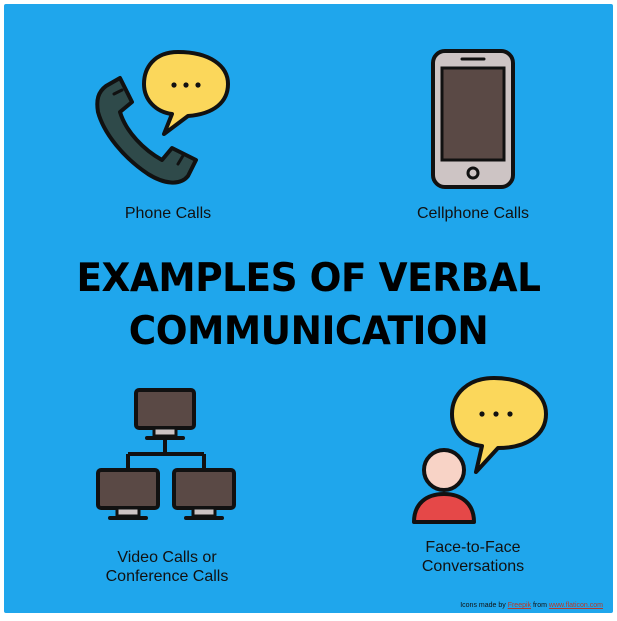 This screenshot has height=621, width=617. Describe the element at coordinates (519, 605) in the screenshot. I see `credit-author-link: Freepik` at that location.